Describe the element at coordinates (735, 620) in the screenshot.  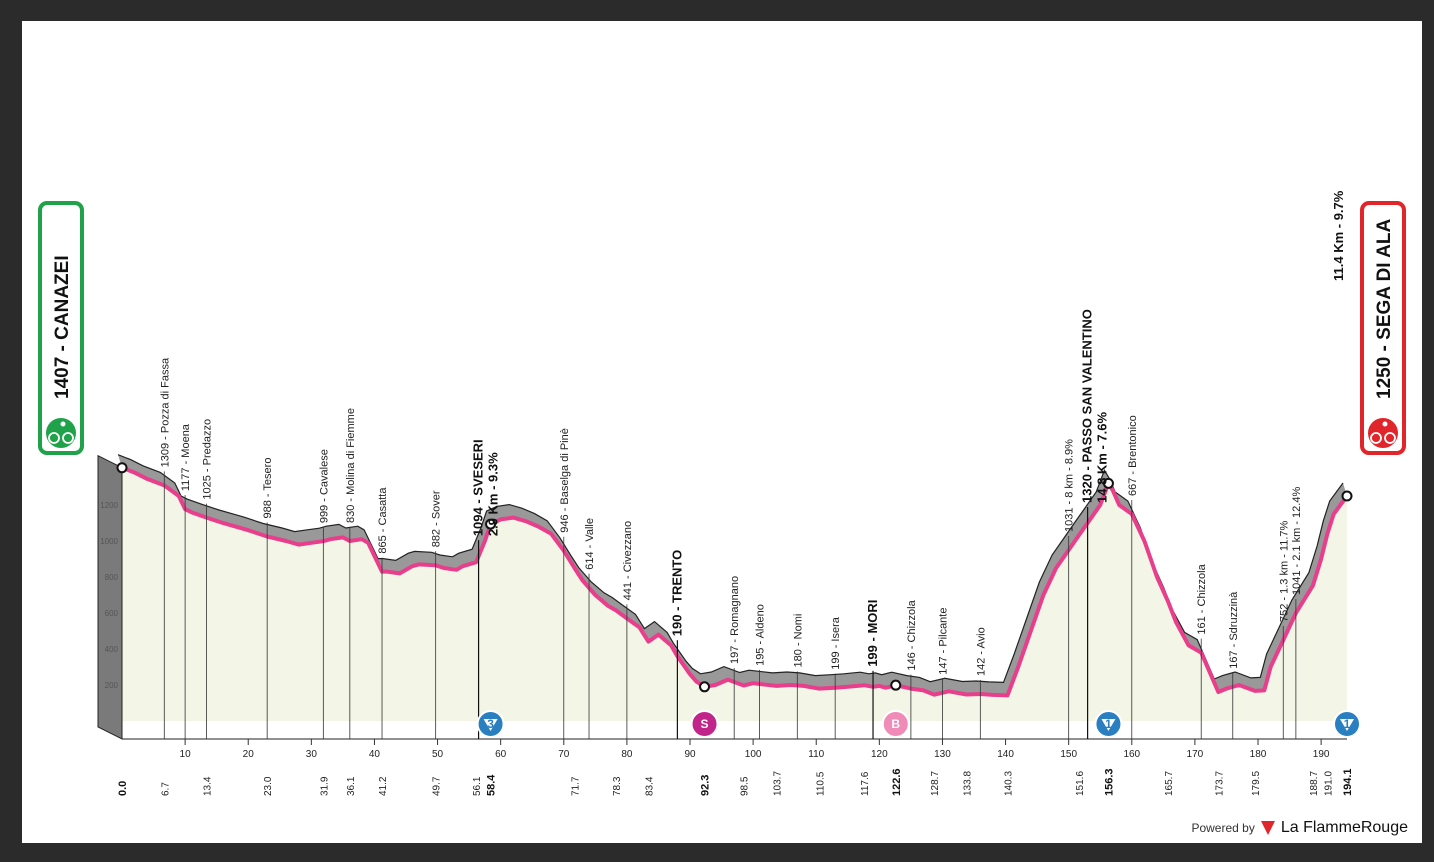
I see `waypoint-label: 197 - Romagnano` at that location.